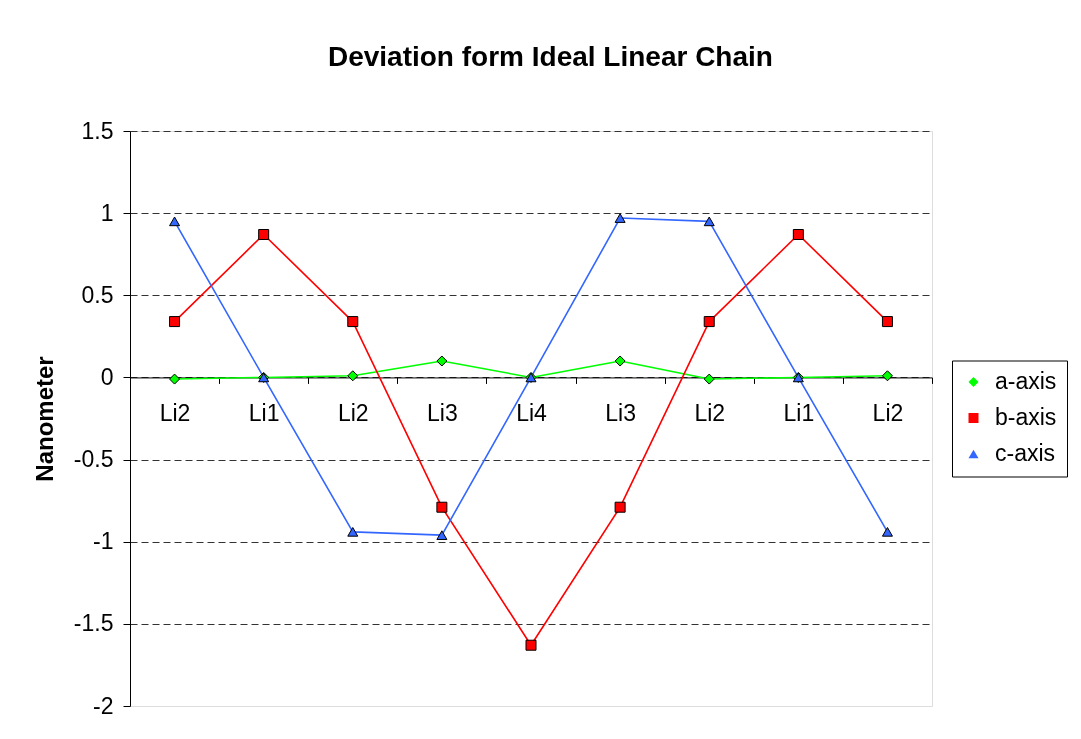 This screenshot has width=1081, height=739. I want to click on y-tick-label: -2, so click(103, 705).